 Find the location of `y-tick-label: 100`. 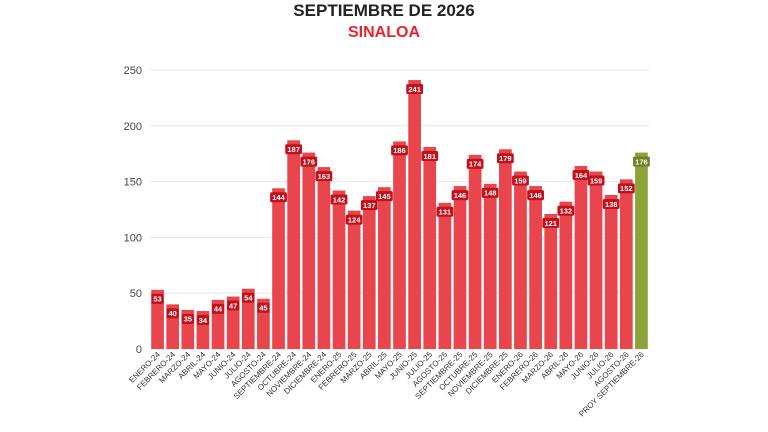

y-tick-label: 100 is located at coordinates (133, 238).